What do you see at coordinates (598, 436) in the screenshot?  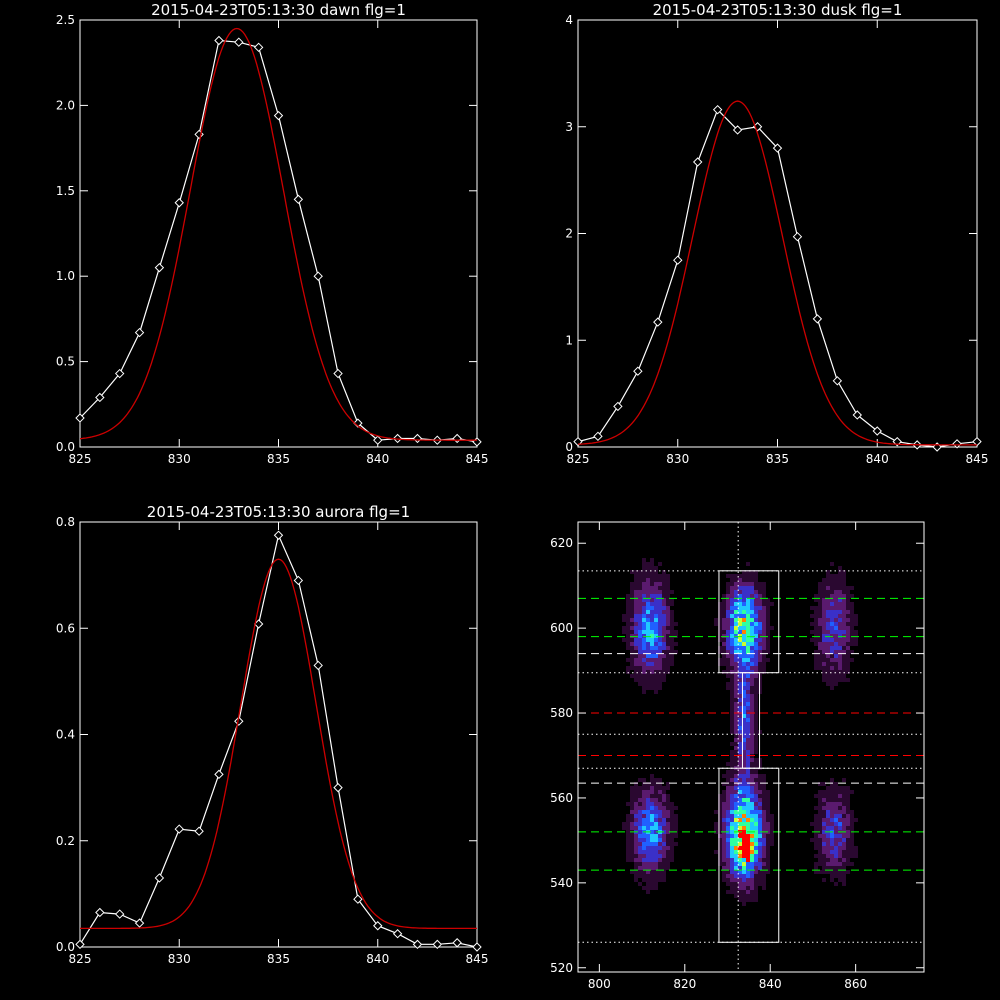 I see `data-point` at bounding box center [598, 436].